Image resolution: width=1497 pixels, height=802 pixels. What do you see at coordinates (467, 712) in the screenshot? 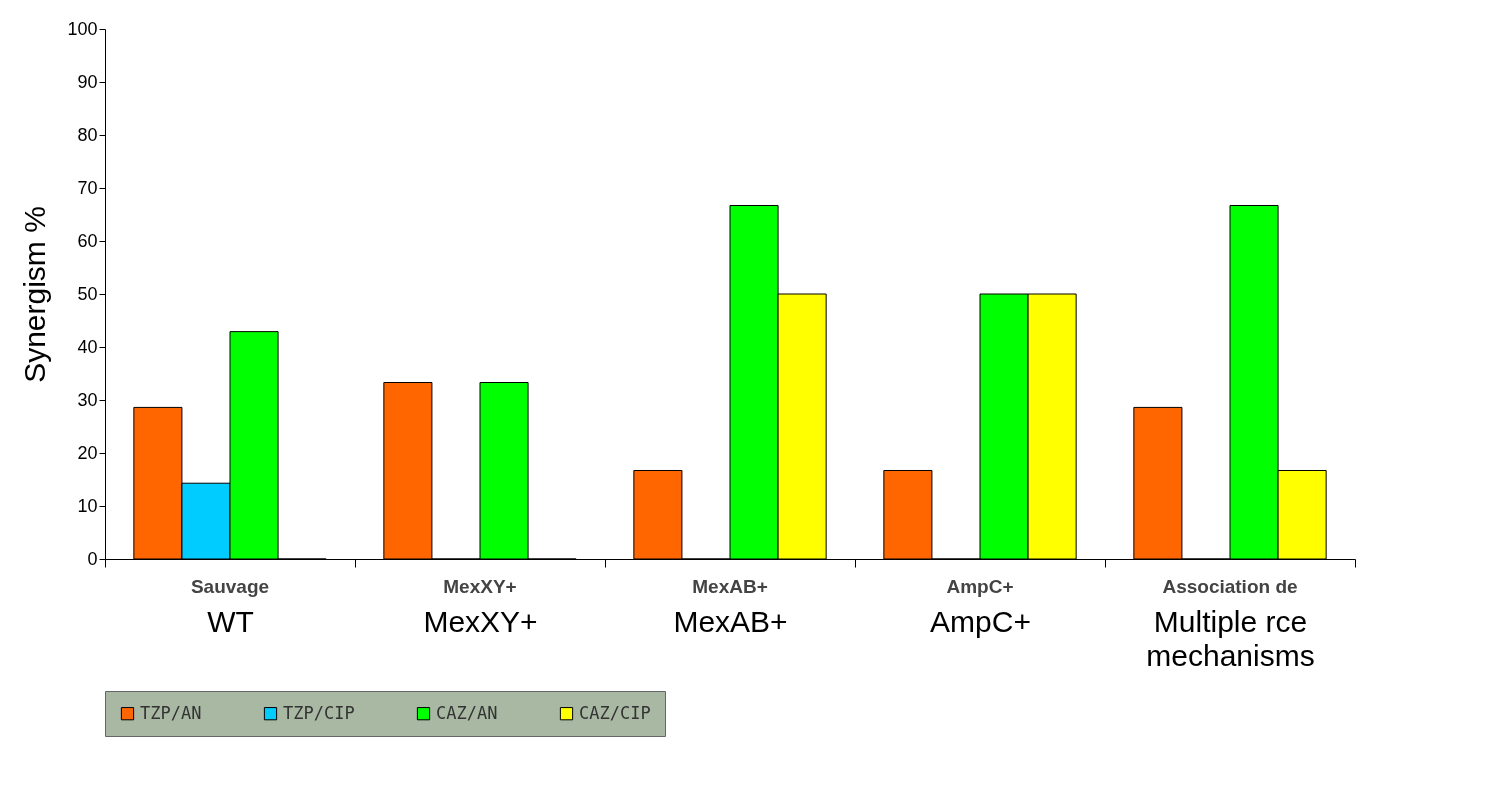
I see `legend-label: CAZ/AN` at bounding box center [467, 712].